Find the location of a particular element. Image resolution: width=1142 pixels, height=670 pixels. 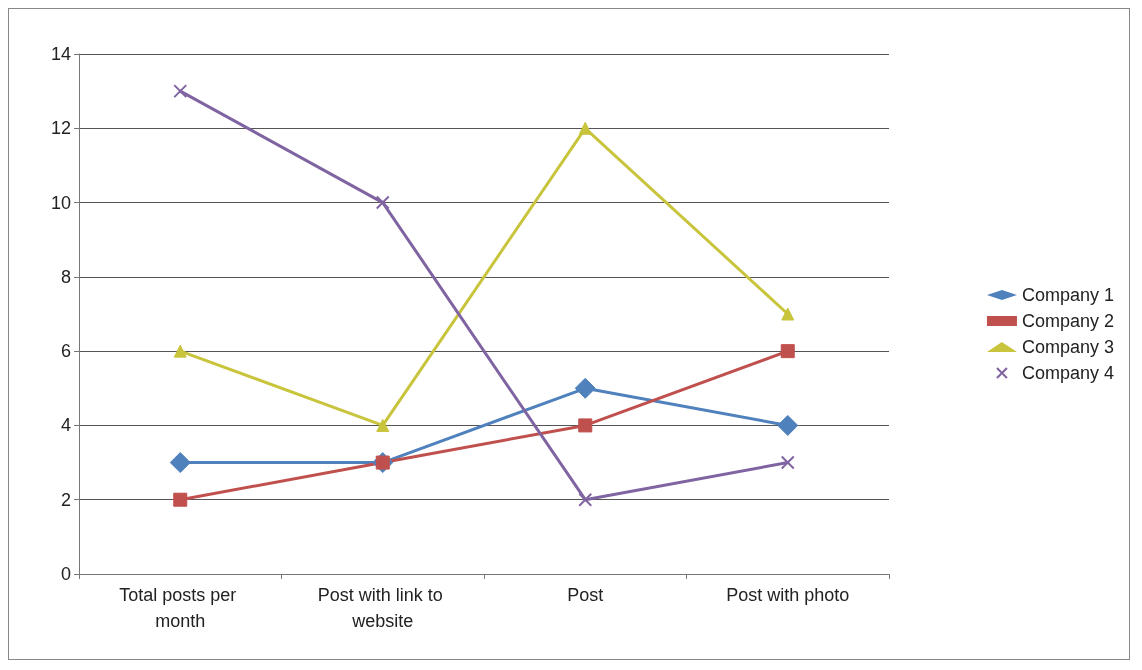

y-tick-label: 0 is located at coordinates (65, 574).